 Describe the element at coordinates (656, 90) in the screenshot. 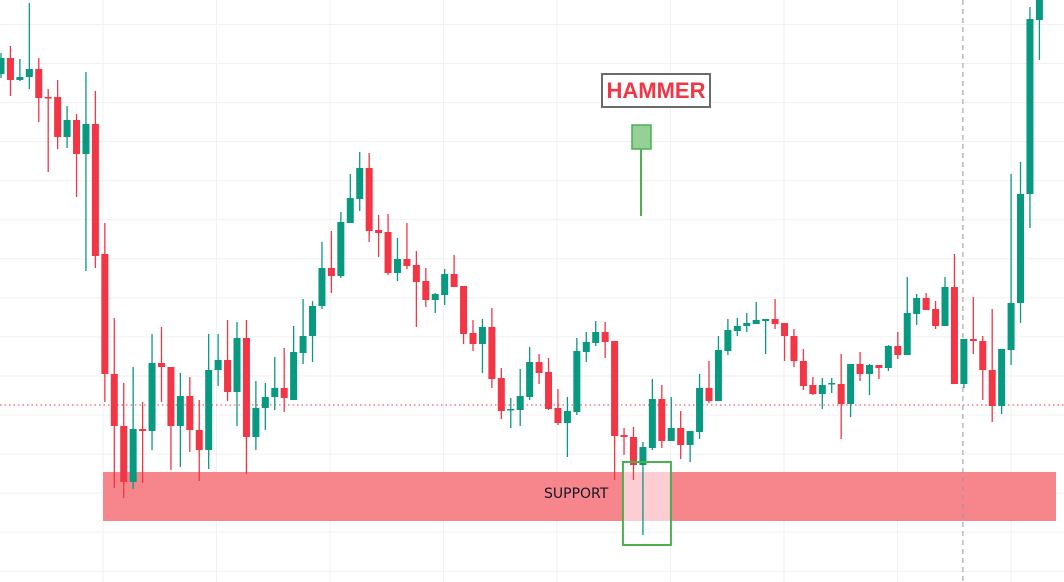

I see `hammer-label: HAMMER` at that location.